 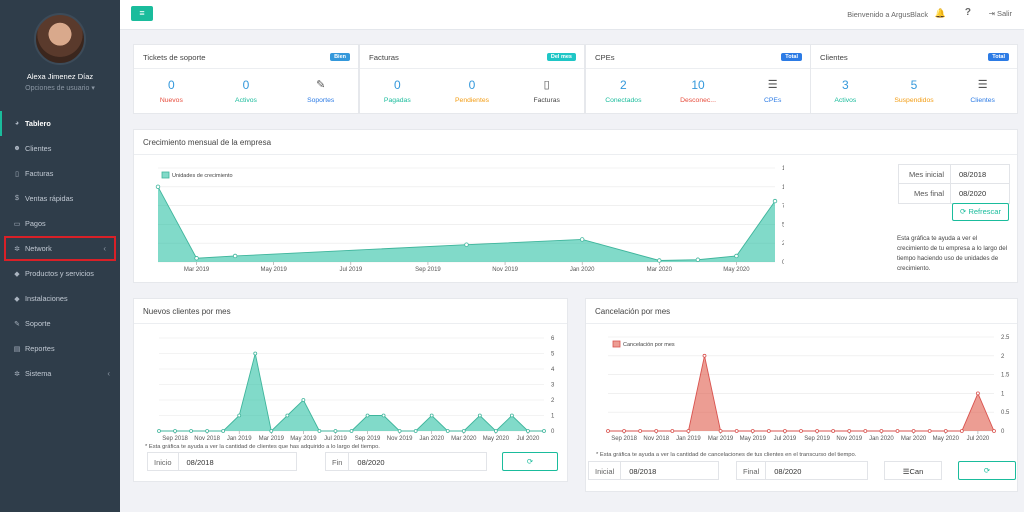 What do you see at coordinates (384, 57) in the screenshot?
I see `card-title: Facturas` at bounding box center [384, 57].